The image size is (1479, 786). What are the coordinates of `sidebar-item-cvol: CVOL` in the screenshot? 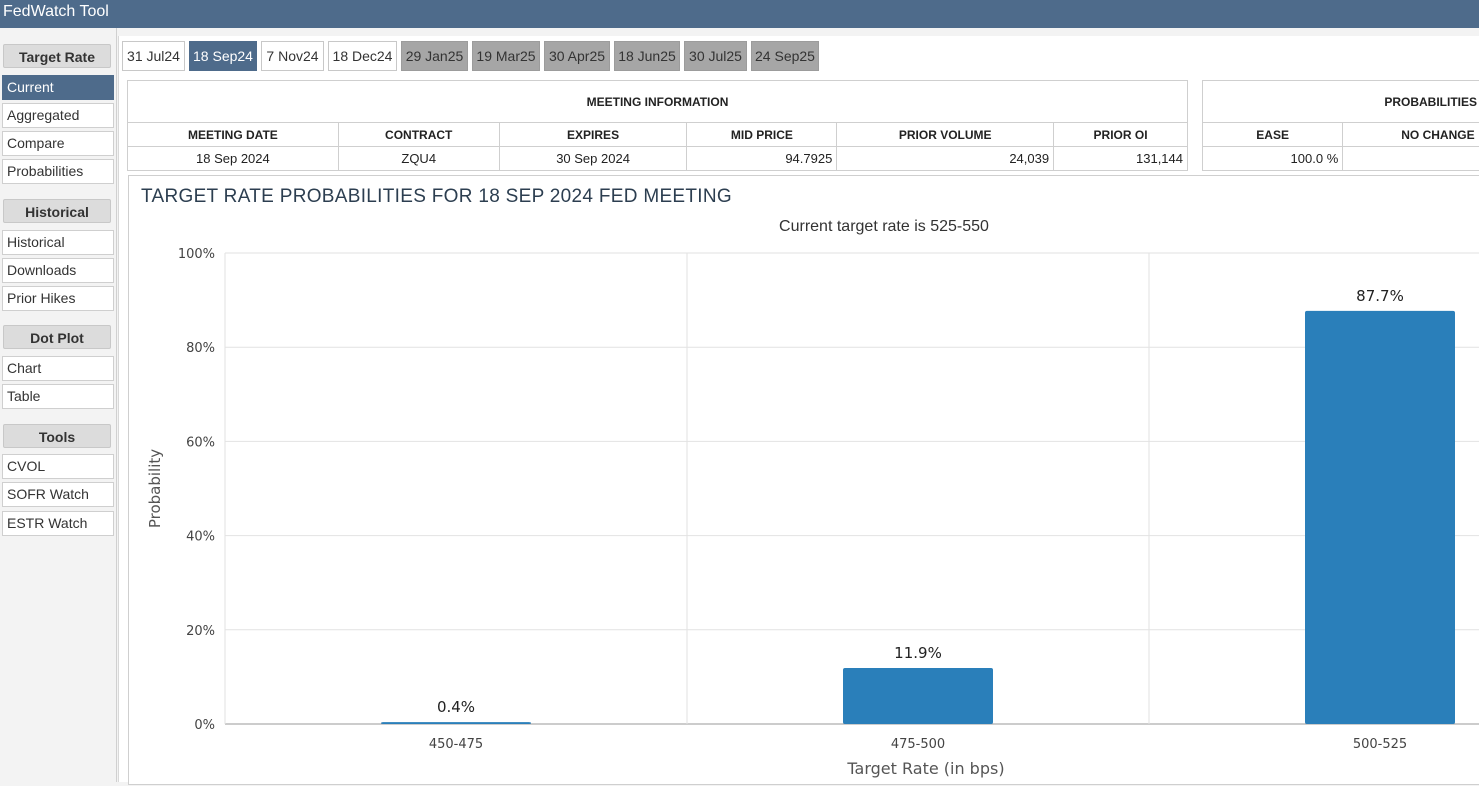 It's located at (58, 466).